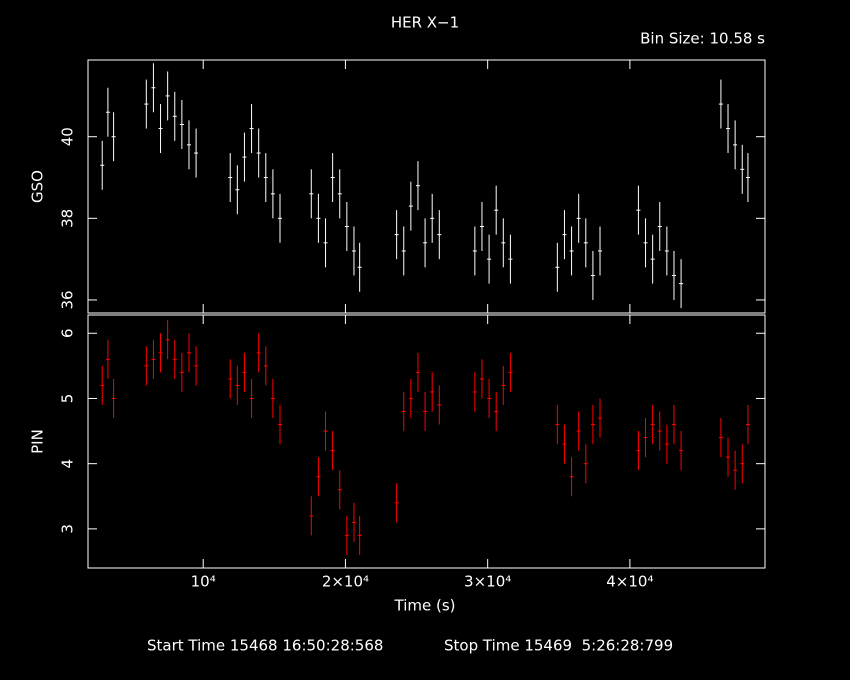  I want to click on x-tick-label: 4×10⁴, so click(629, 582).